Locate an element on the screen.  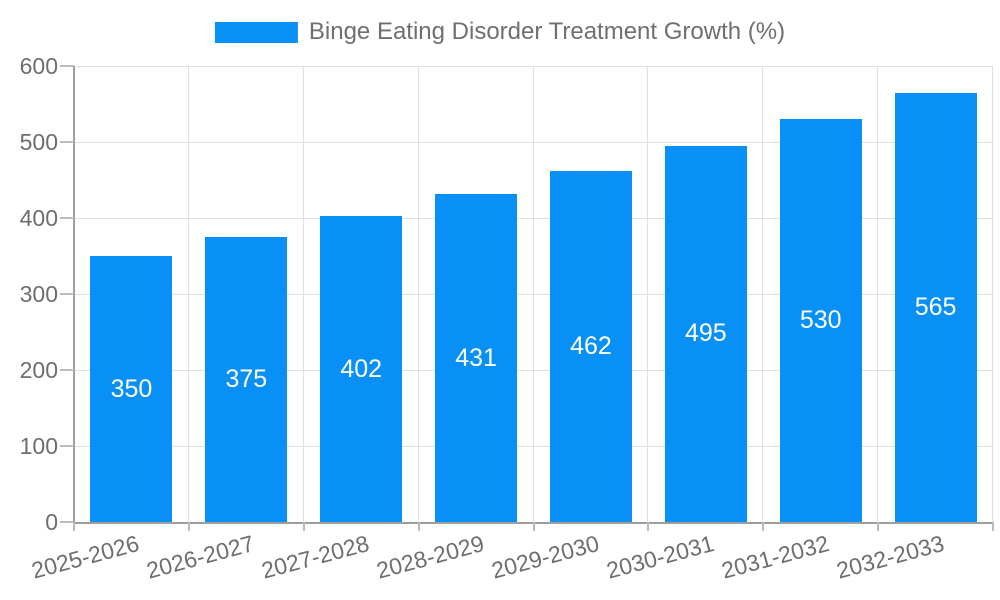
bar: 530 is located at coordinates (820, 320).